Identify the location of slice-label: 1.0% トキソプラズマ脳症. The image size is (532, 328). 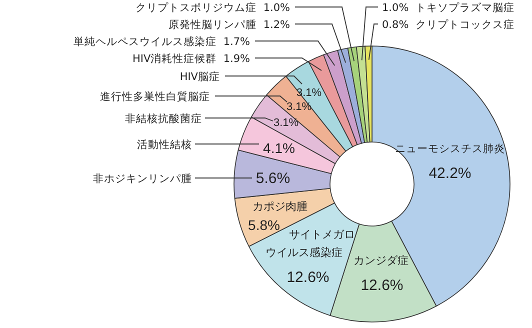
(448, 7).